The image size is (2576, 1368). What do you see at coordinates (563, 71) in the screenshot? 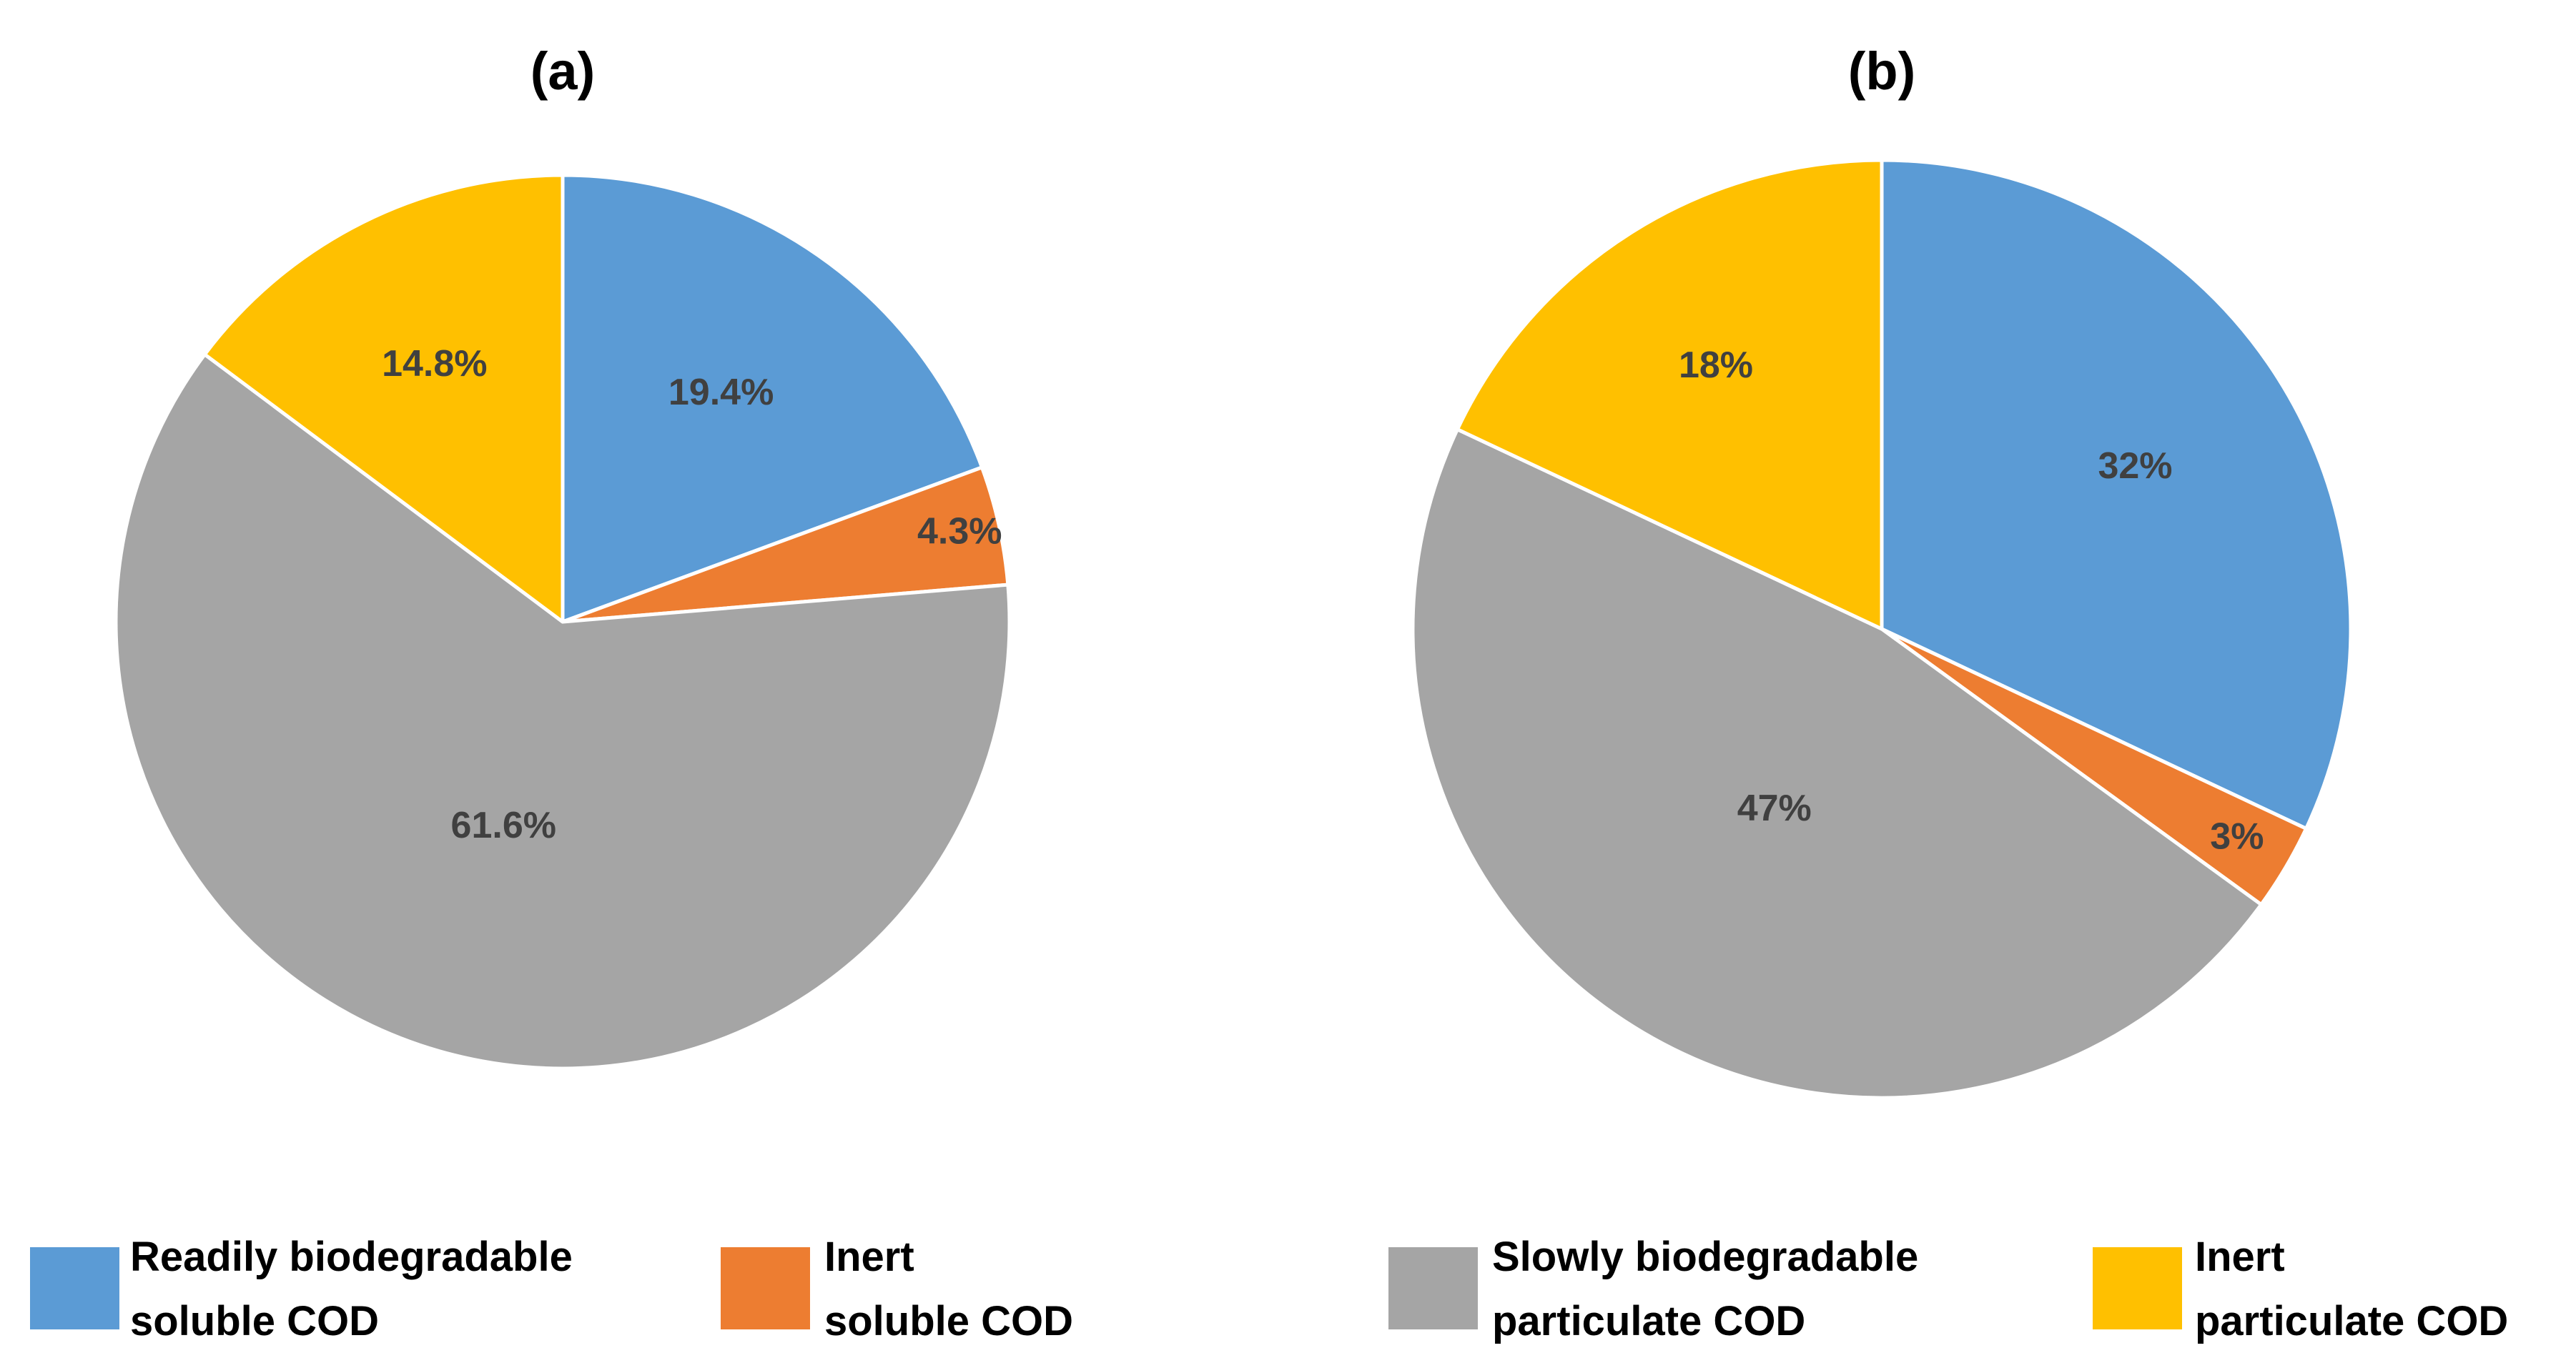
I see `panel-title-a: (a)` at bounding box center [563, 71].